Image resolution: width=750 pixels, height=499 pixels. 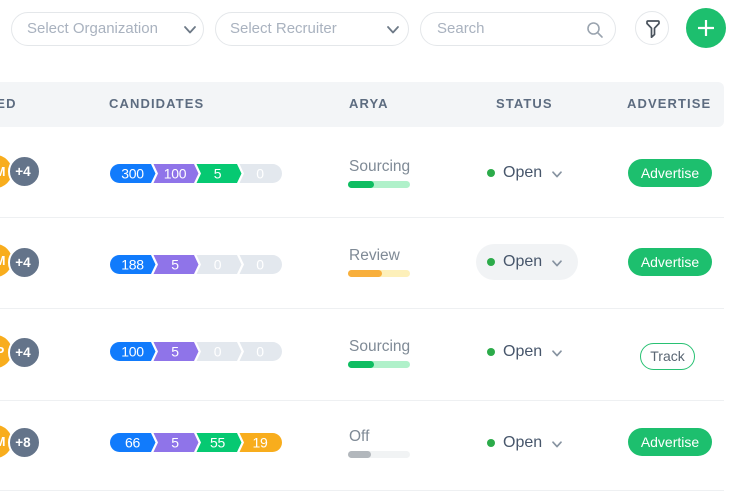 What do you see at coordinates (132, 442) in the screenshot?
I see `svg-text: 66` at bounding box center [132, 442].